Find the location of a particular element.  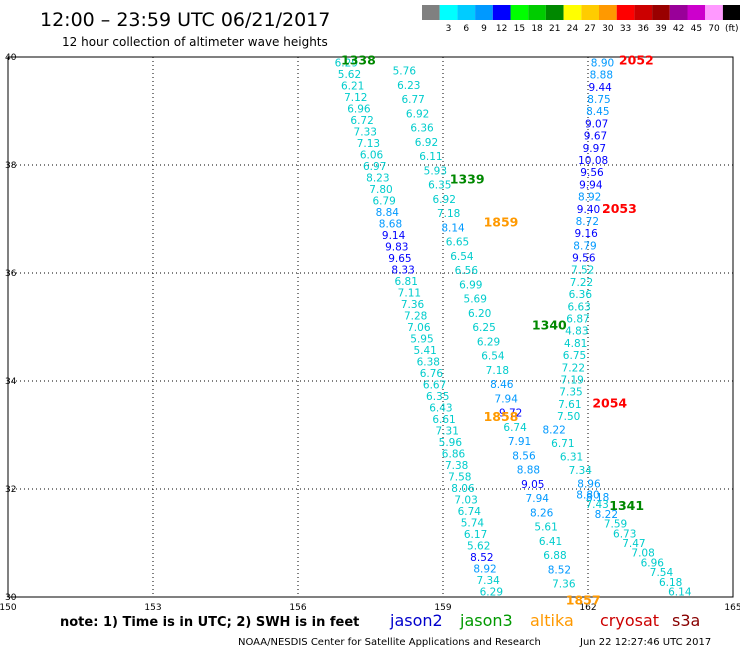

swh-value: 5.95 is located at coordinates (421, 340).